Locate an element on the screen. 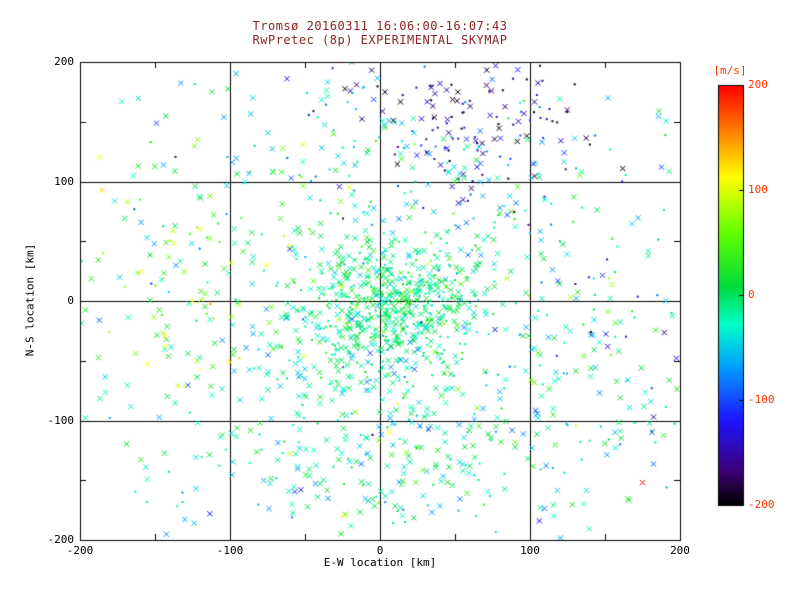  colorbar-tick-label: 100 is located at coordinates (758, 189).